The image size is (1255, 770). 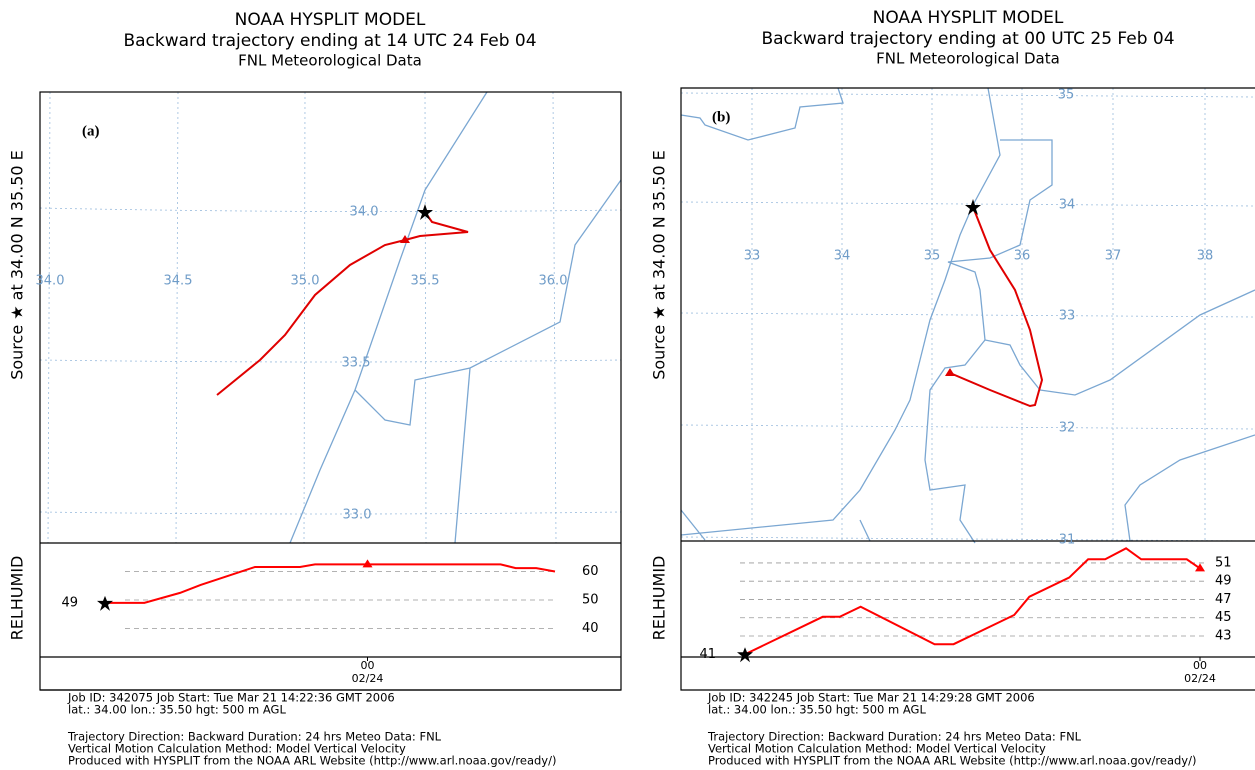 What do you see at coordinates (1067, 540) in the screenshot?
I see `lat-label: 31` at bounding box center [1067, 540].